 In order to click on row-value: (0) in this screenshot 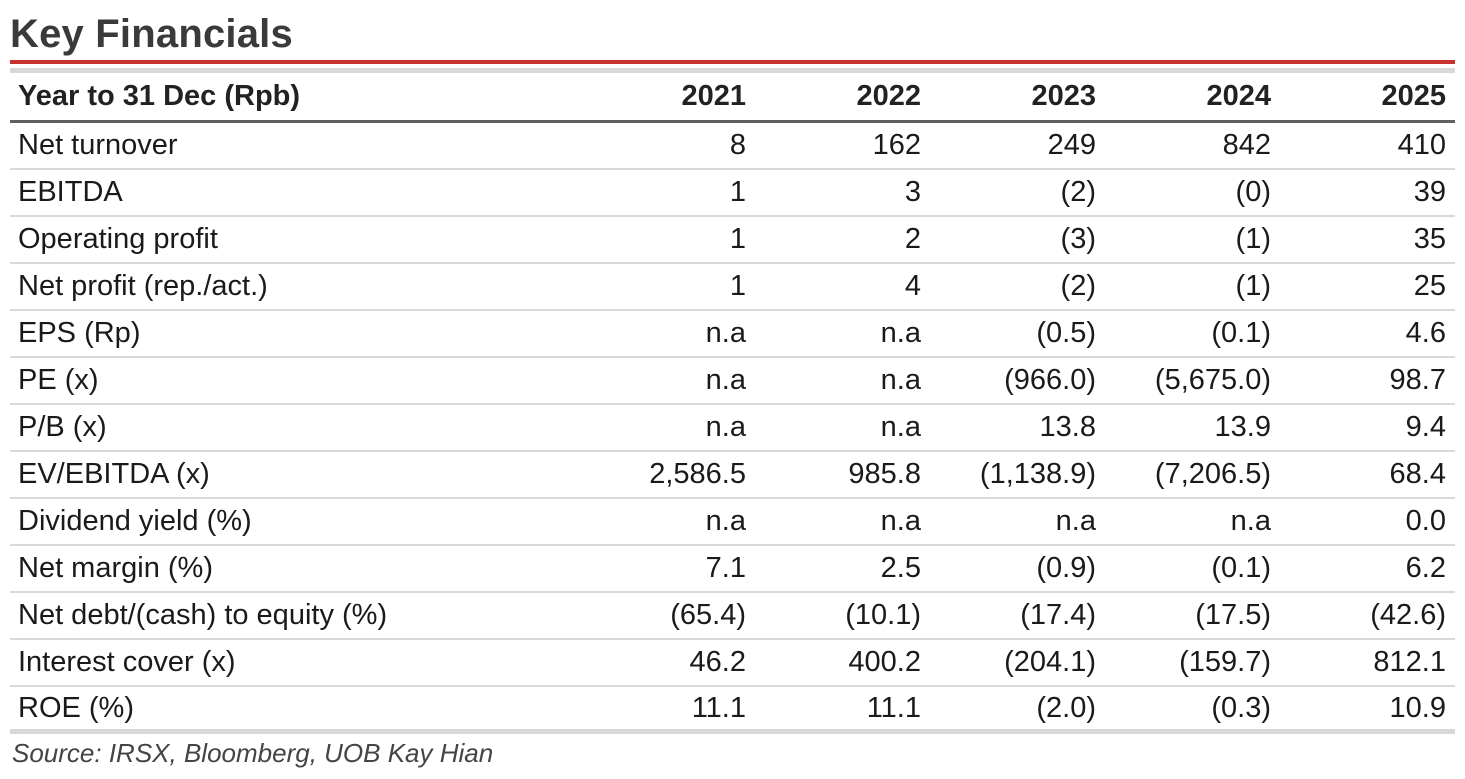, I will do `click(1253, 192)`.